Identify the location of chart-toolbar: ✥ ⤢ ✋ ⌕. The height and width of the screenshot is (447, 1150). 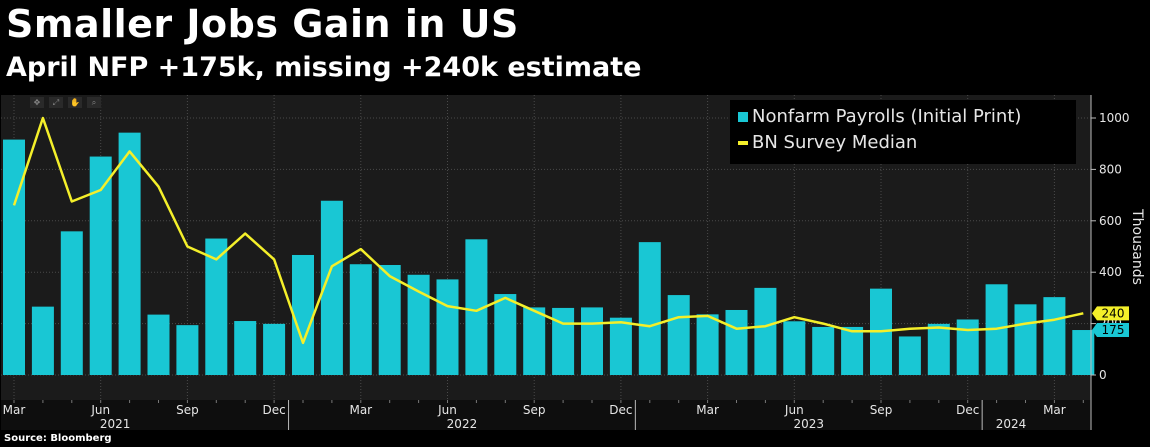
(65, 103).